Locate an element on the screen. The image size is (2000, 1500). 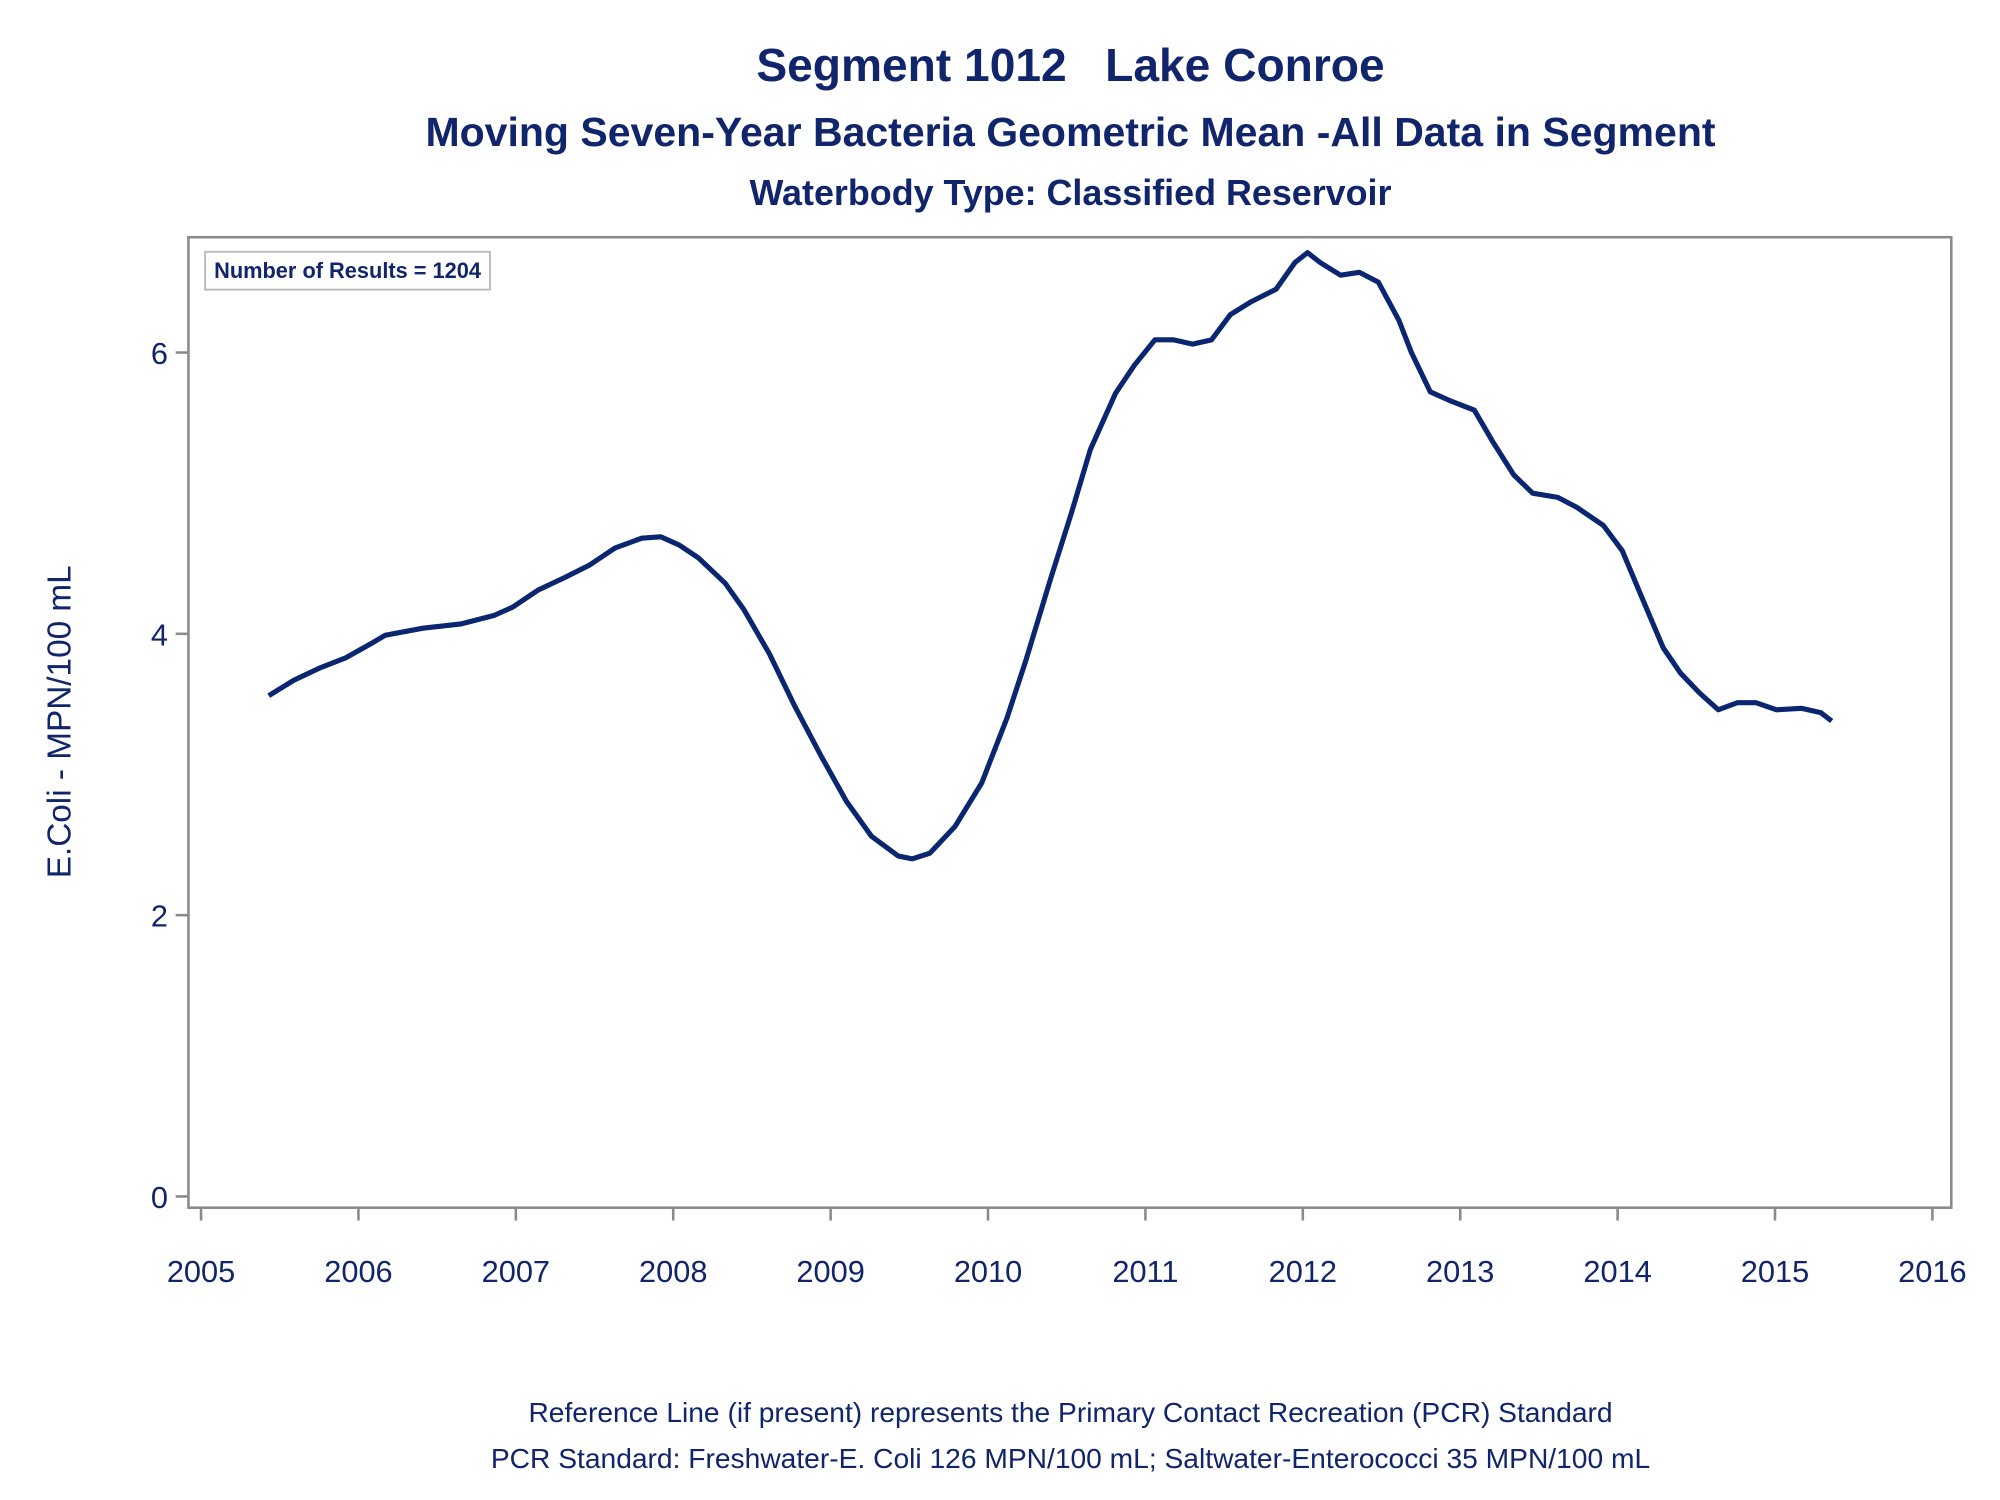
y-tick-label: 0 is located at coordinates (159, 1197).